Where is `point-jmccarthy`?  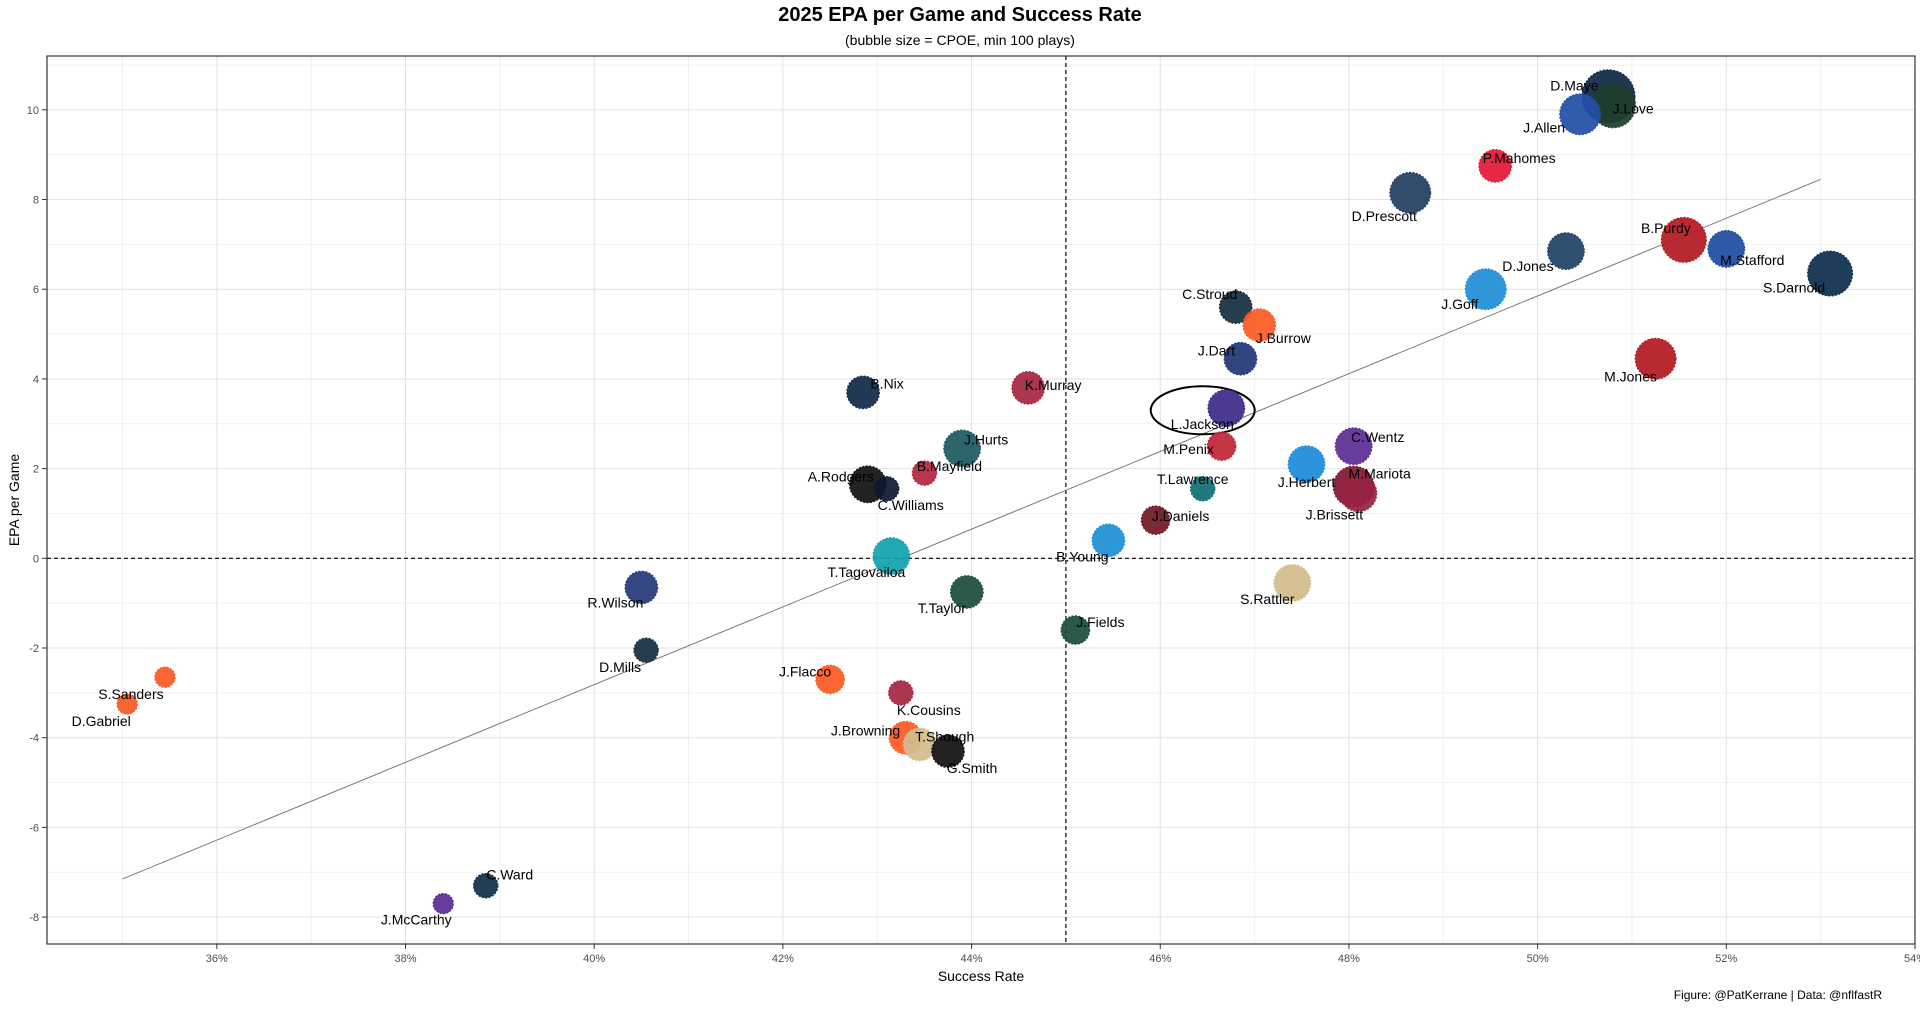 point-jmccarthy is located at coordinates (443, 903).